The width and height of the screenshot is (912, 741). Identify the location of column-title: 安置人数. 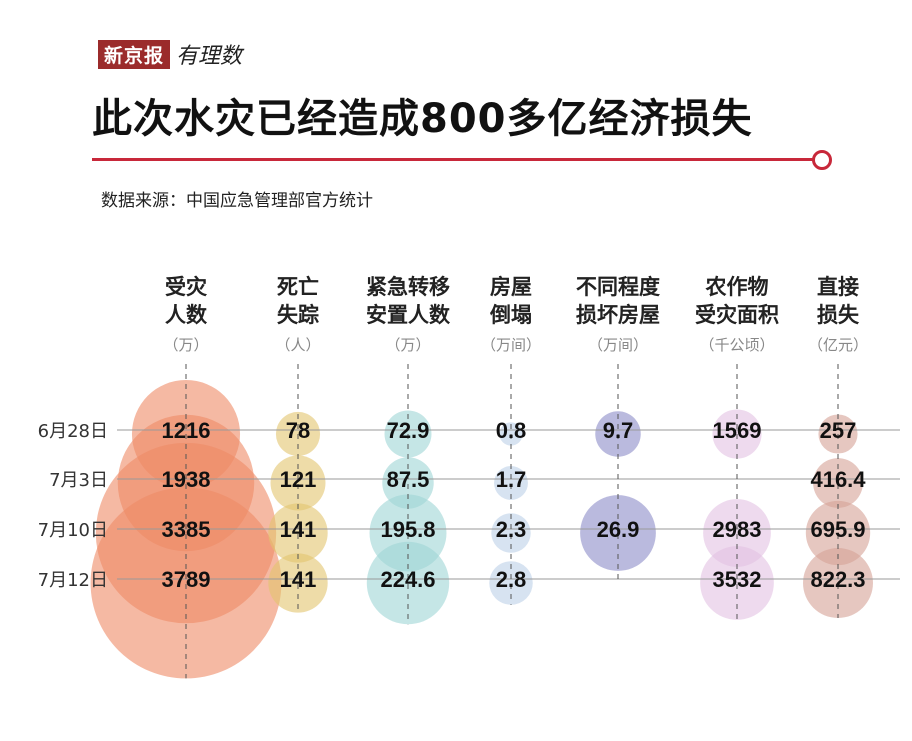
(408, 315).